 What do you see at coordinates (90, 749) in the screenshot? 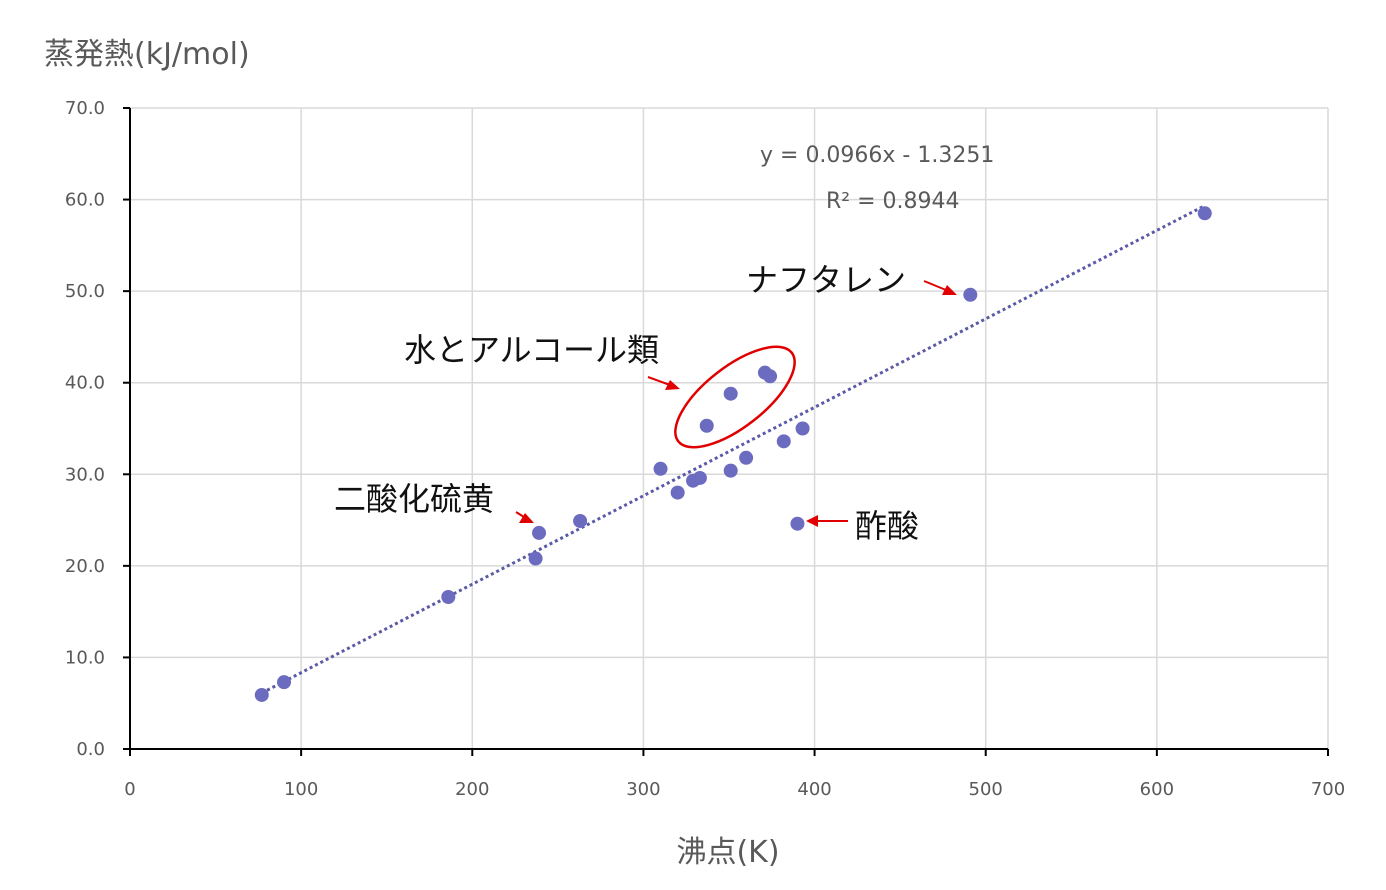
I see `y-tick-label: 0.0` at bounding box center [90, 749].